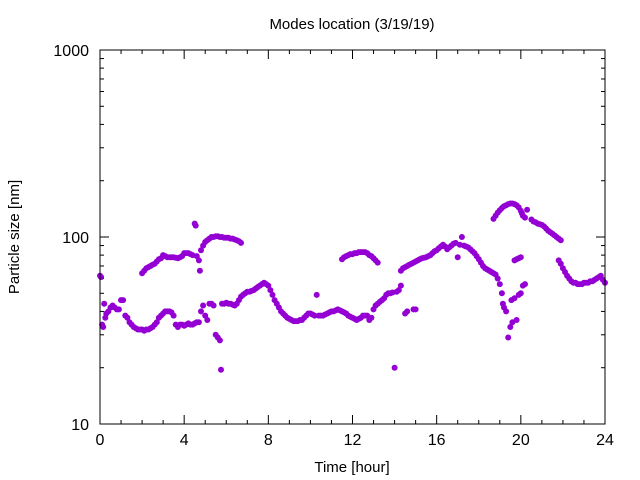 This screenshot has width=640, height=480. I want to click on x-tick-label: 4, so click(184, 440).